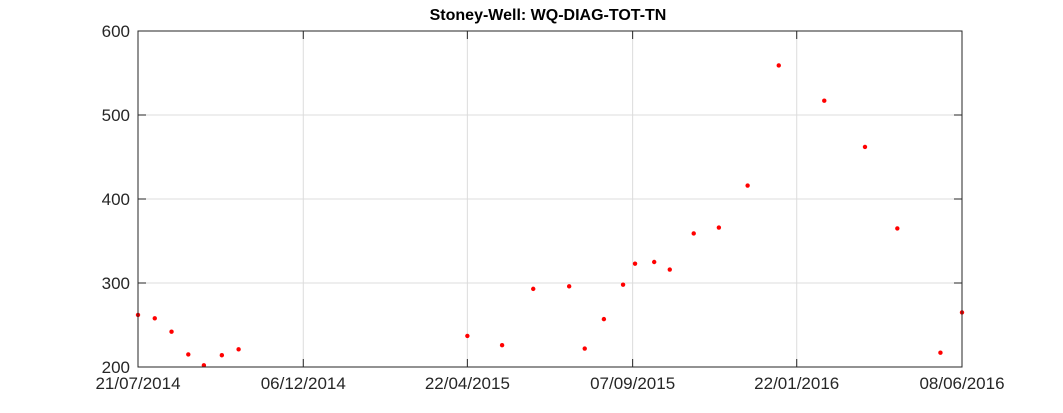  I want to click on y-tick-label: 400, so click(116, 199).